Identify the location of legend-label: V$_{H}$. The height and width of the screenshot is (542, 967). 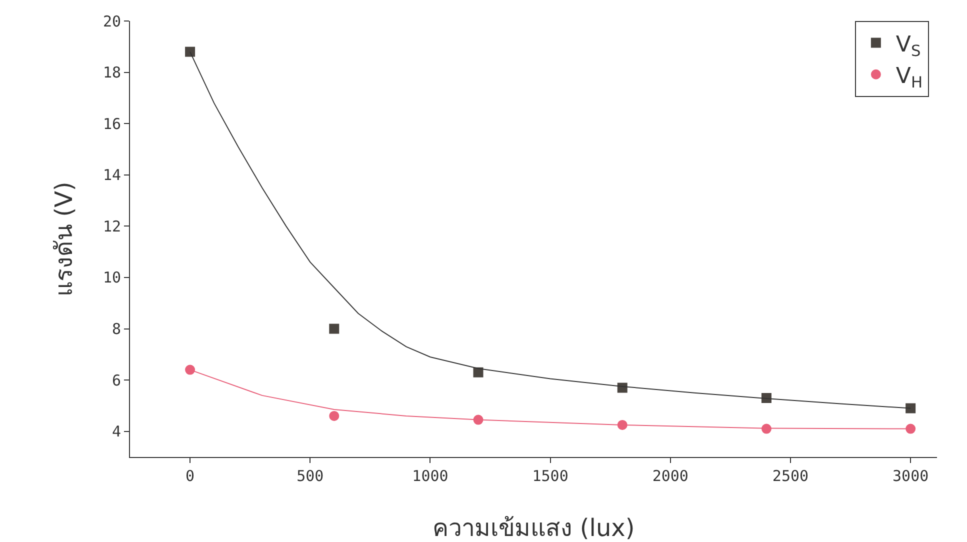
(909, 78).